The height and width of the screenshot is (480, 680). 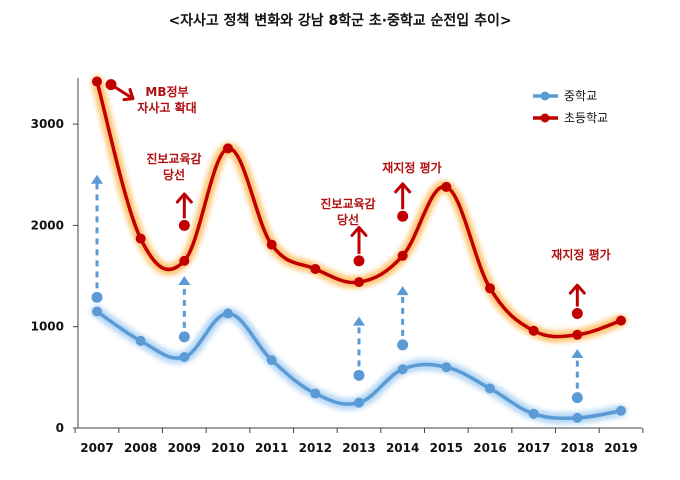 I want to click on legend-item-middle: 중학교, so click(x=565, y=96).